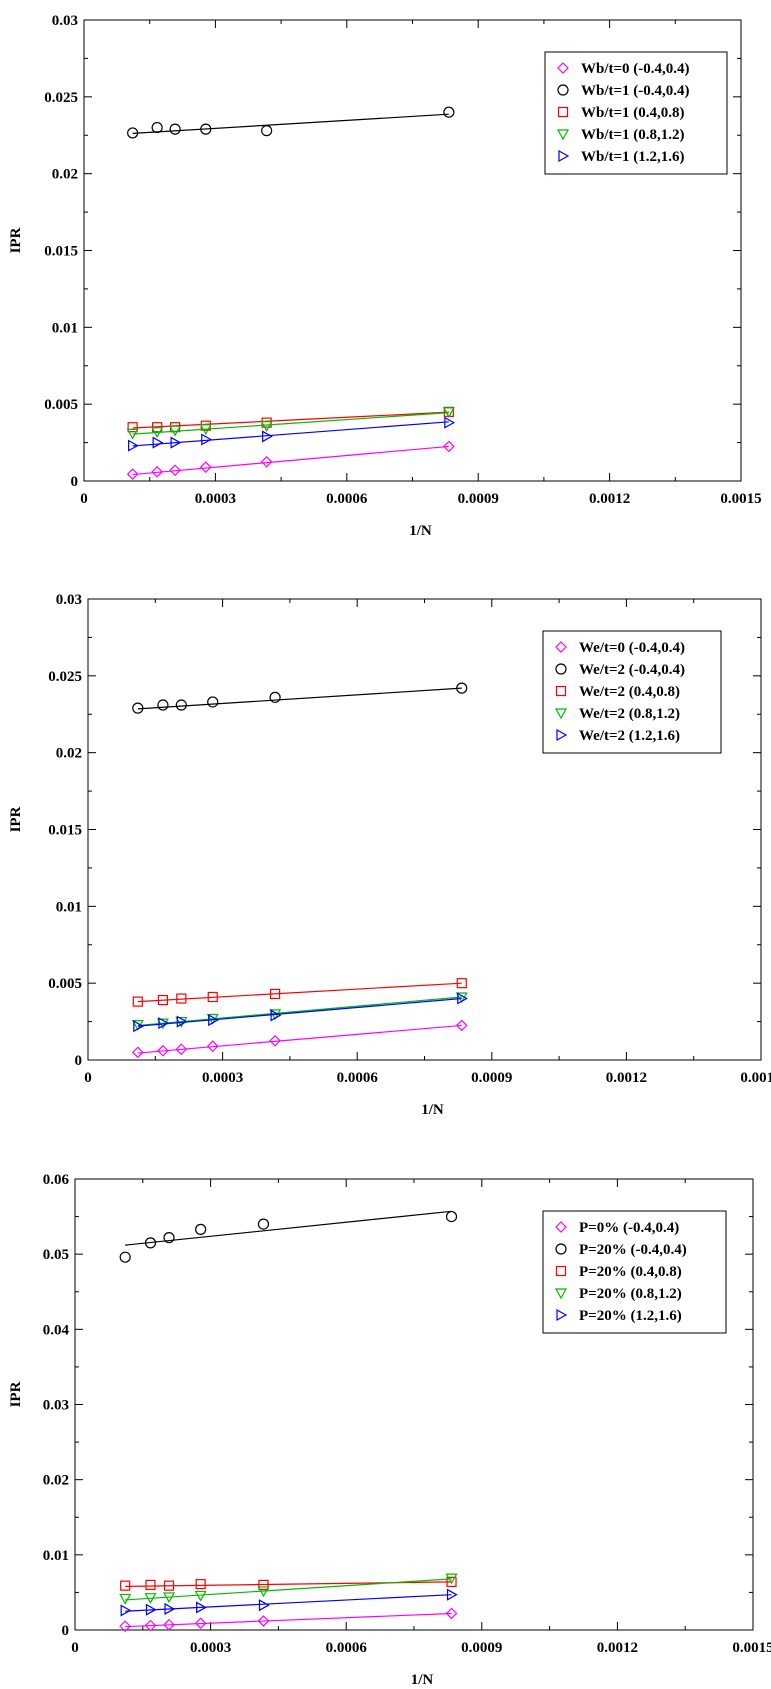  Describe the element at coordinates (630, 1316) in the screenshot. I see `legend-label: P=20% (1.2,1.6)` at that location.